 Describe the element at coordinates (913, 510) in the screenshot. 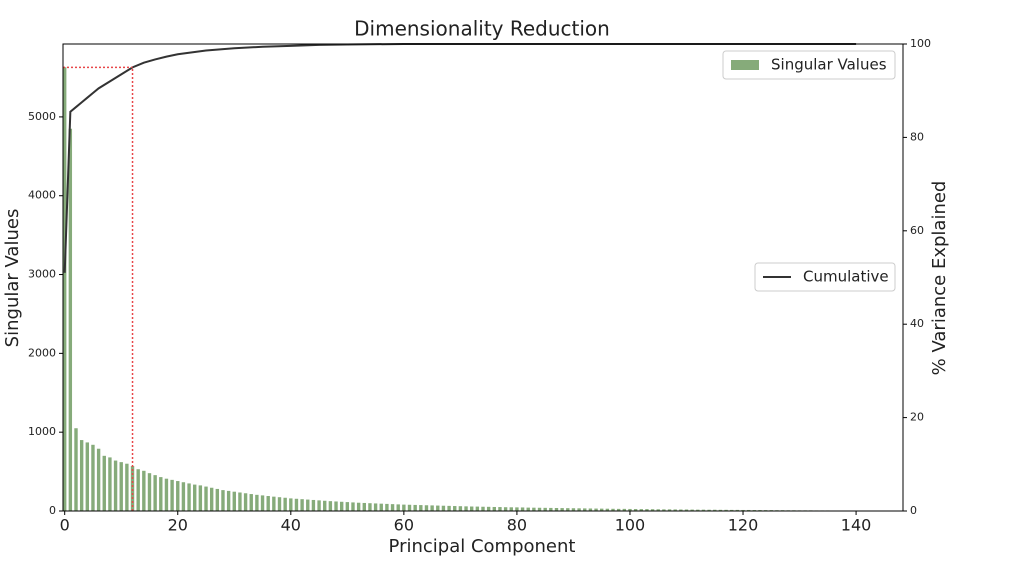

I see `y2-tick-label: 0` at that location.